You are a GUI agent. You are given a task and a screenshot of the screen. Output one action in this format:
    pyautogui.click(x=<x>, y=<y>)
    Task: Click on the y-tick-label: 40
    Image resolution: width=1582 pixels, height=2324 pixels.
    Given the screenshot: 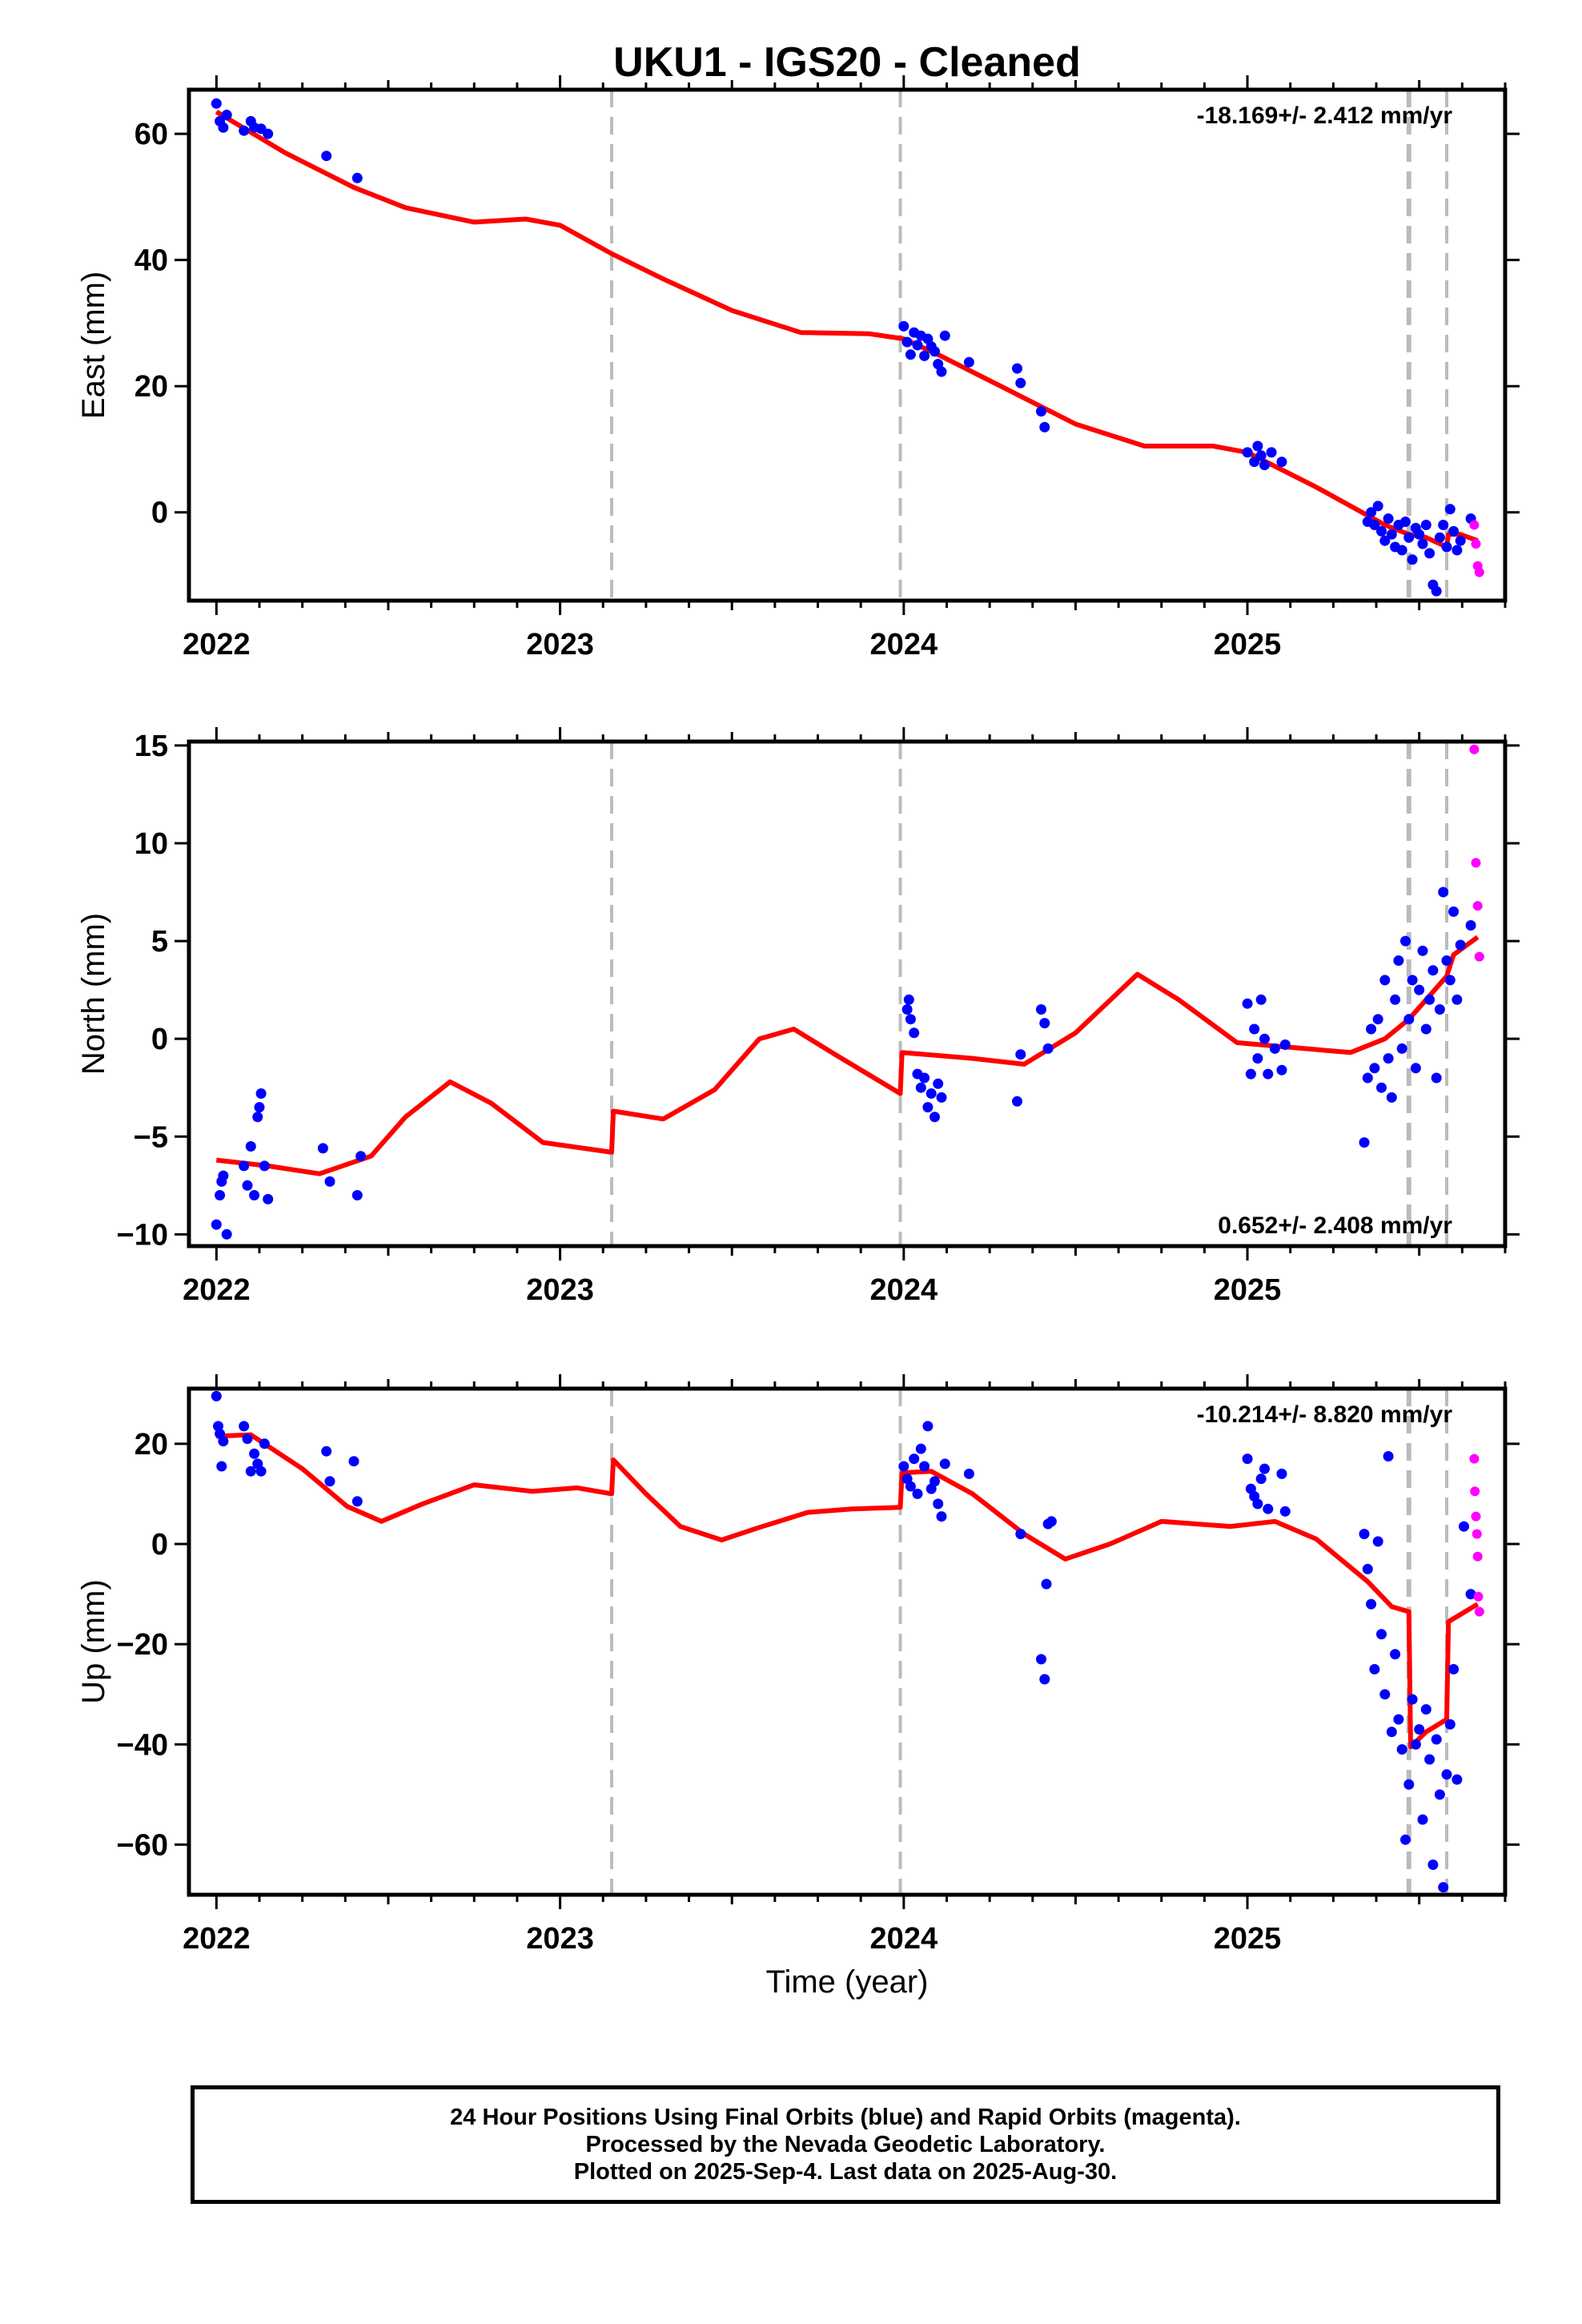 What is the action you would take?
    pyautogui.click(x=151, y=261)
    